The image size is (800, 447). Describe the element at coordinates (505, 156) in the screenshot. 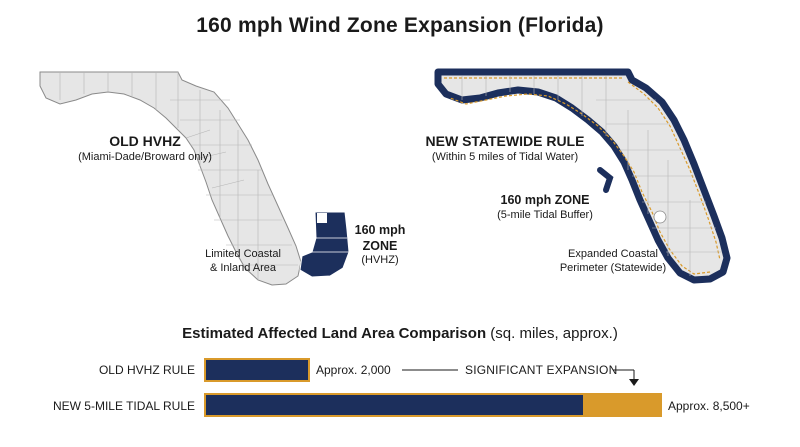

I see `new-rule-subheading: (Within 5 miles of Tidal Water)` at that location.